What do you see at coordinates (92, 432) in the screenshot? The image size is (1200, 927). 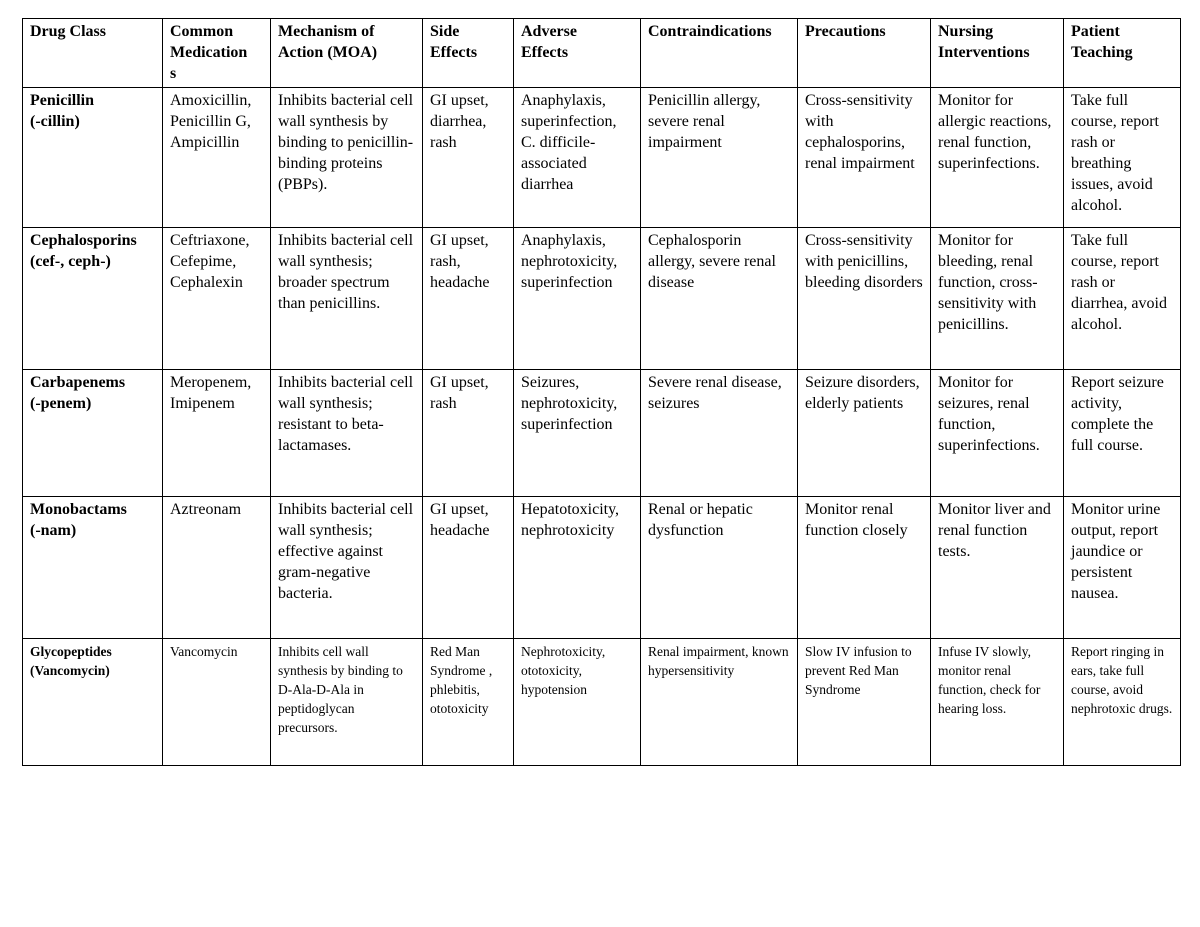 I see `drug-class-cell: Carbapenems (-penem)` at bounding box center [92, 432].